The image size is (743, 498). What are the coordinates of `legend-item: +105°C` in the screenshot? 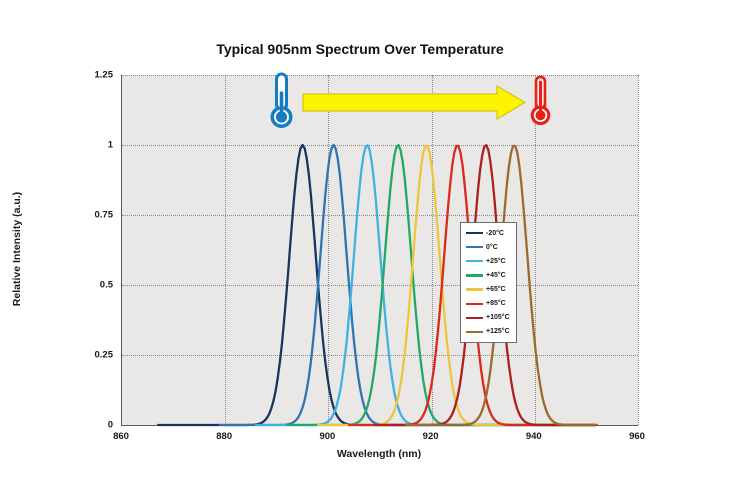 It's located at (491, 317).